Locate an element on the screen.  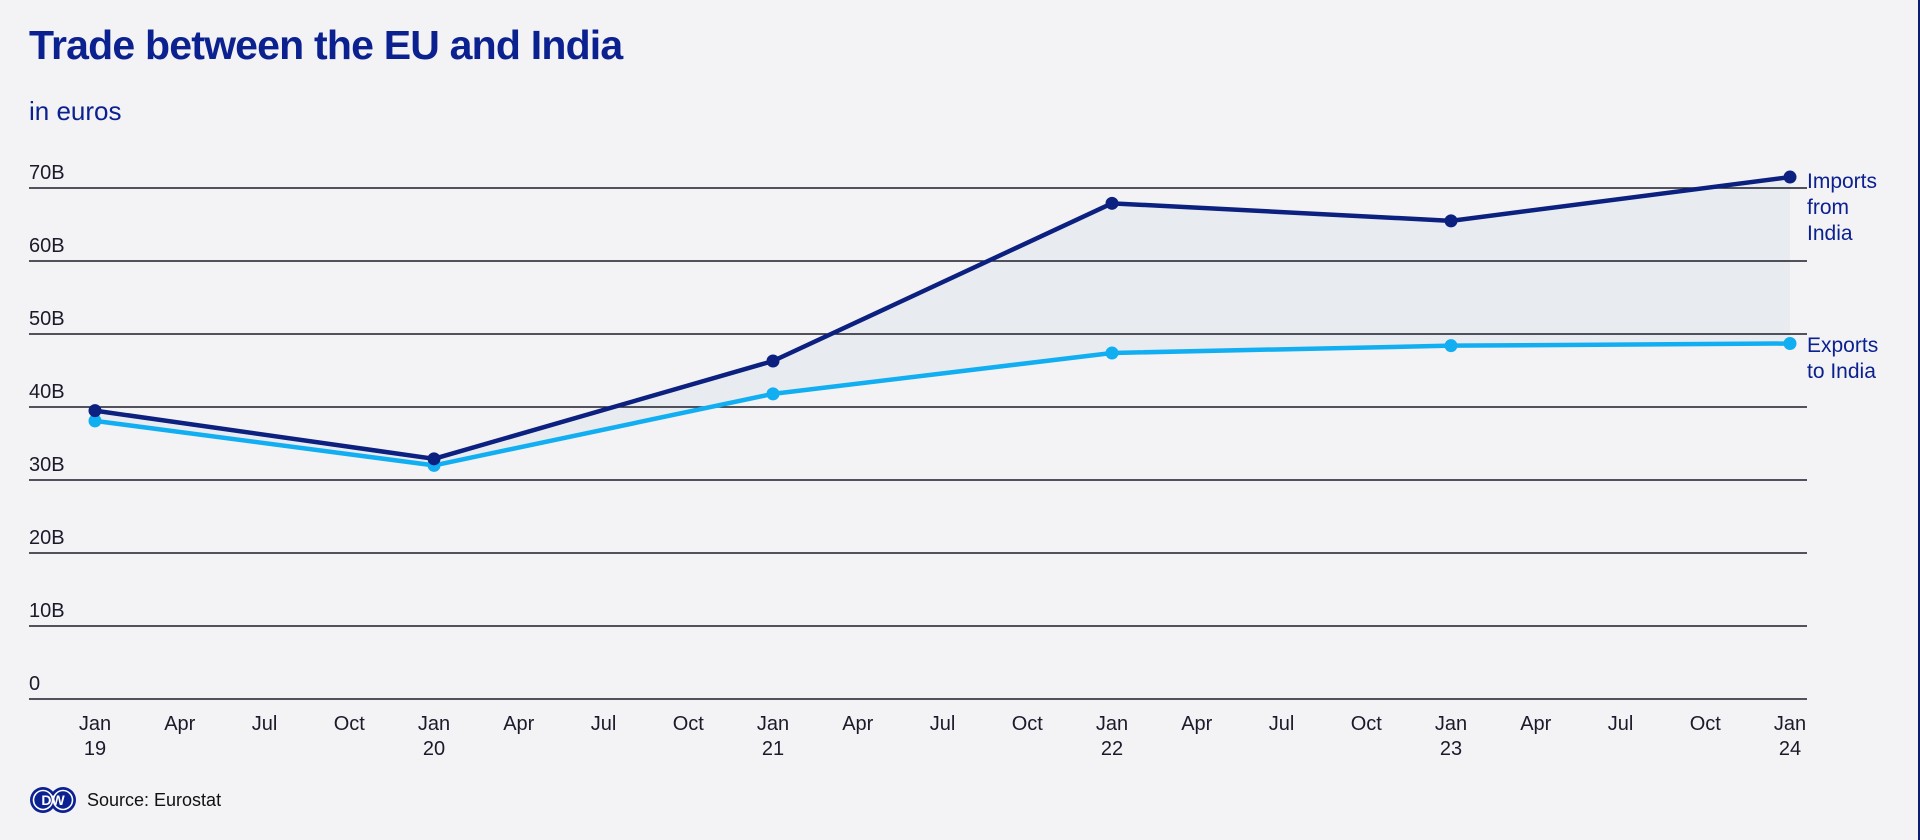
x-tick-year-label: 21 is located at coordinates (773, 749).